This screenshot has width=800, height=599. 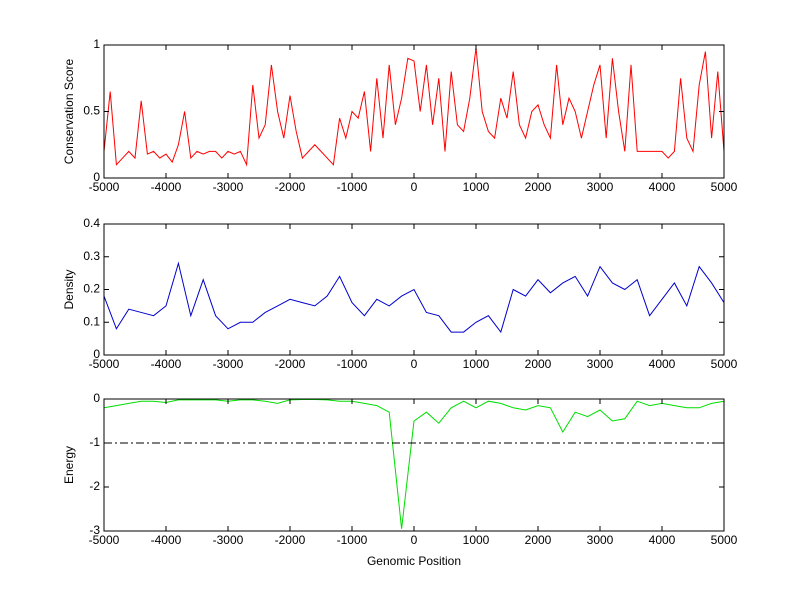 I want to click on y-tick-label: -2, so click(x=94, y=486).